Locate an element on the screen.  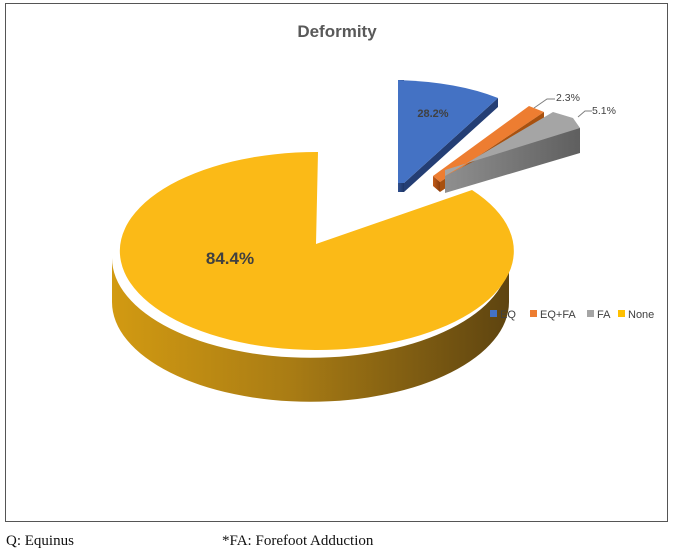
footnote-forefoot-adduction: *FA: Forefoot Adduction is located at coordinates (298, 541).